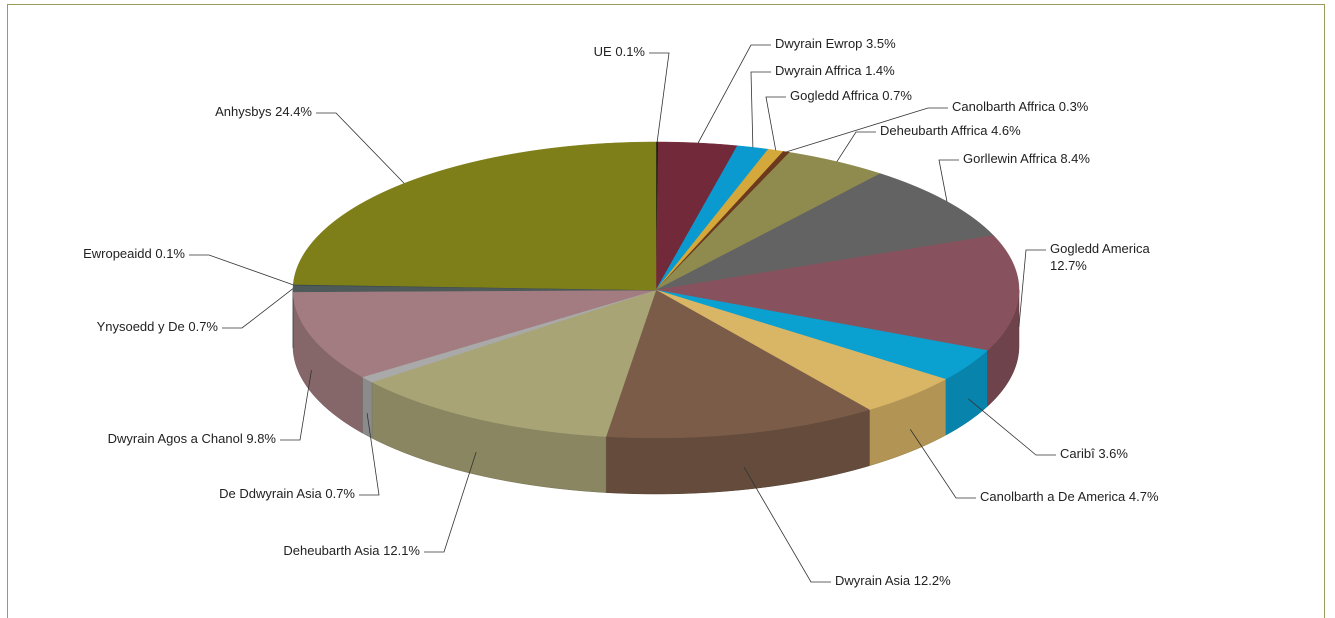  What do you see at coordinates (331, 550) in the screenshot?
I see `label-name: Deheubarth Asia` at bounding box center [331, 550].